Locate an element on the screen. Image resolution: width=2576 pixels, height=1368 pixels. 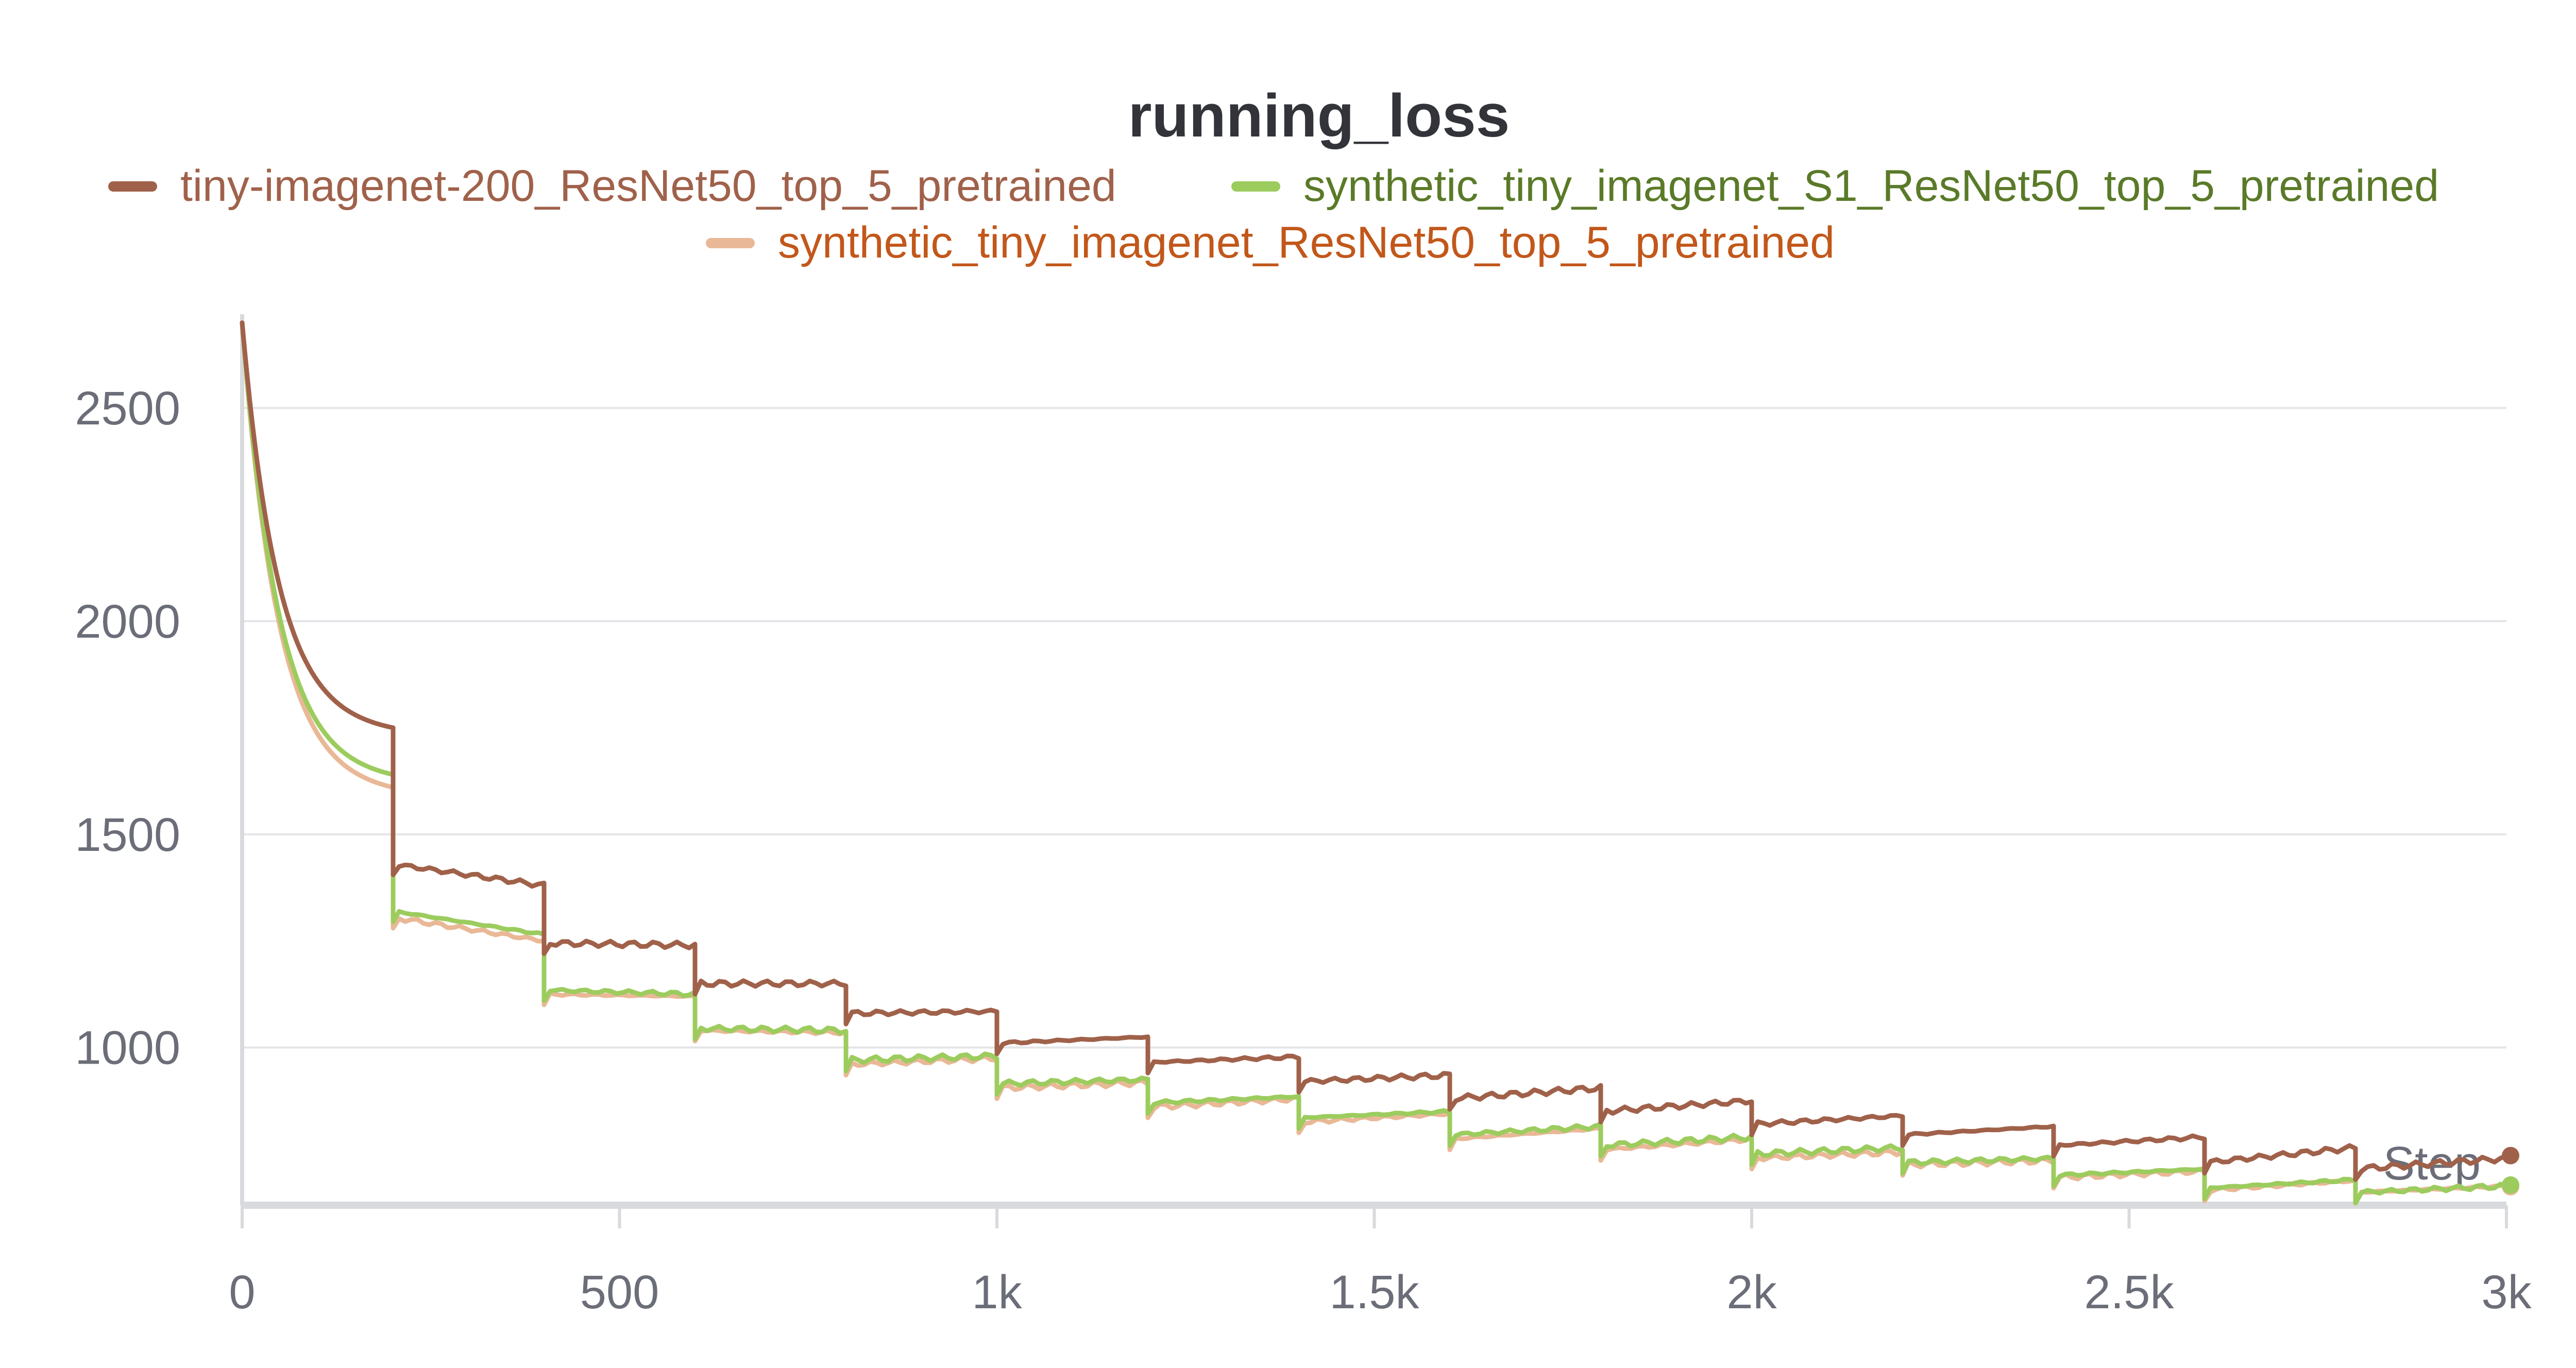
x-tick-label-3: 1.5k is located at coordinates (1375, 1292).